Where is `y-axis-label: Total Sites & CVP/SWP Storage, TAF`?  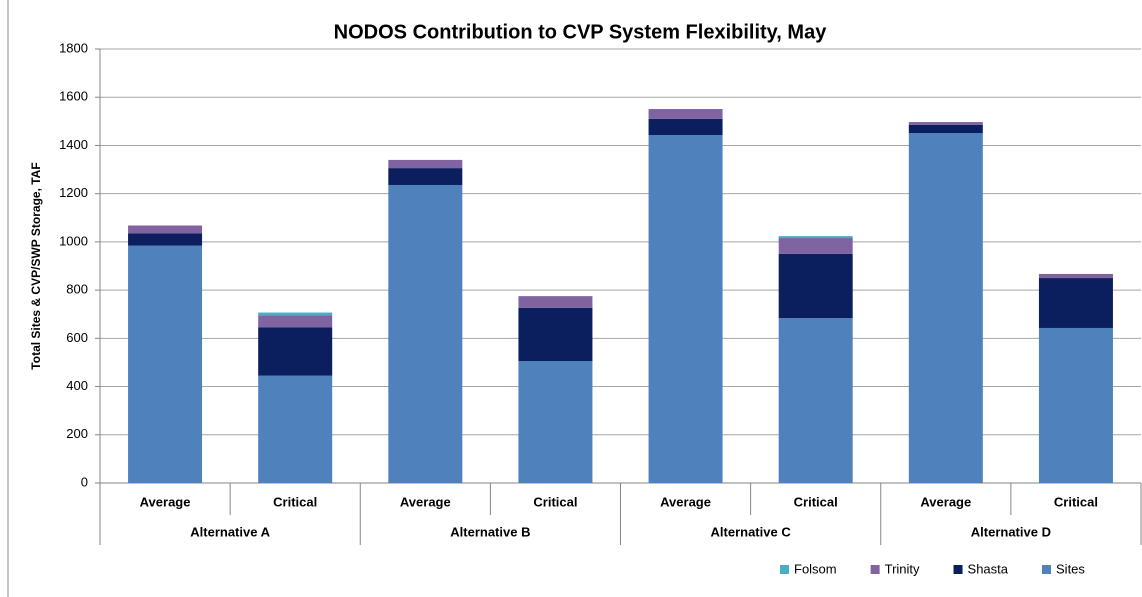
y-axis-label: Total Sites & CVP/SWP Storage, TAF is located at coordinates (36, 265).